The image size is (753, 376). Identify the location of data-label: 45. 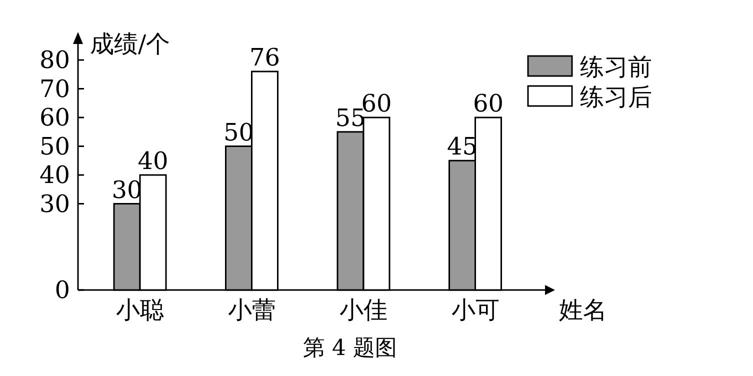
(462, 146).